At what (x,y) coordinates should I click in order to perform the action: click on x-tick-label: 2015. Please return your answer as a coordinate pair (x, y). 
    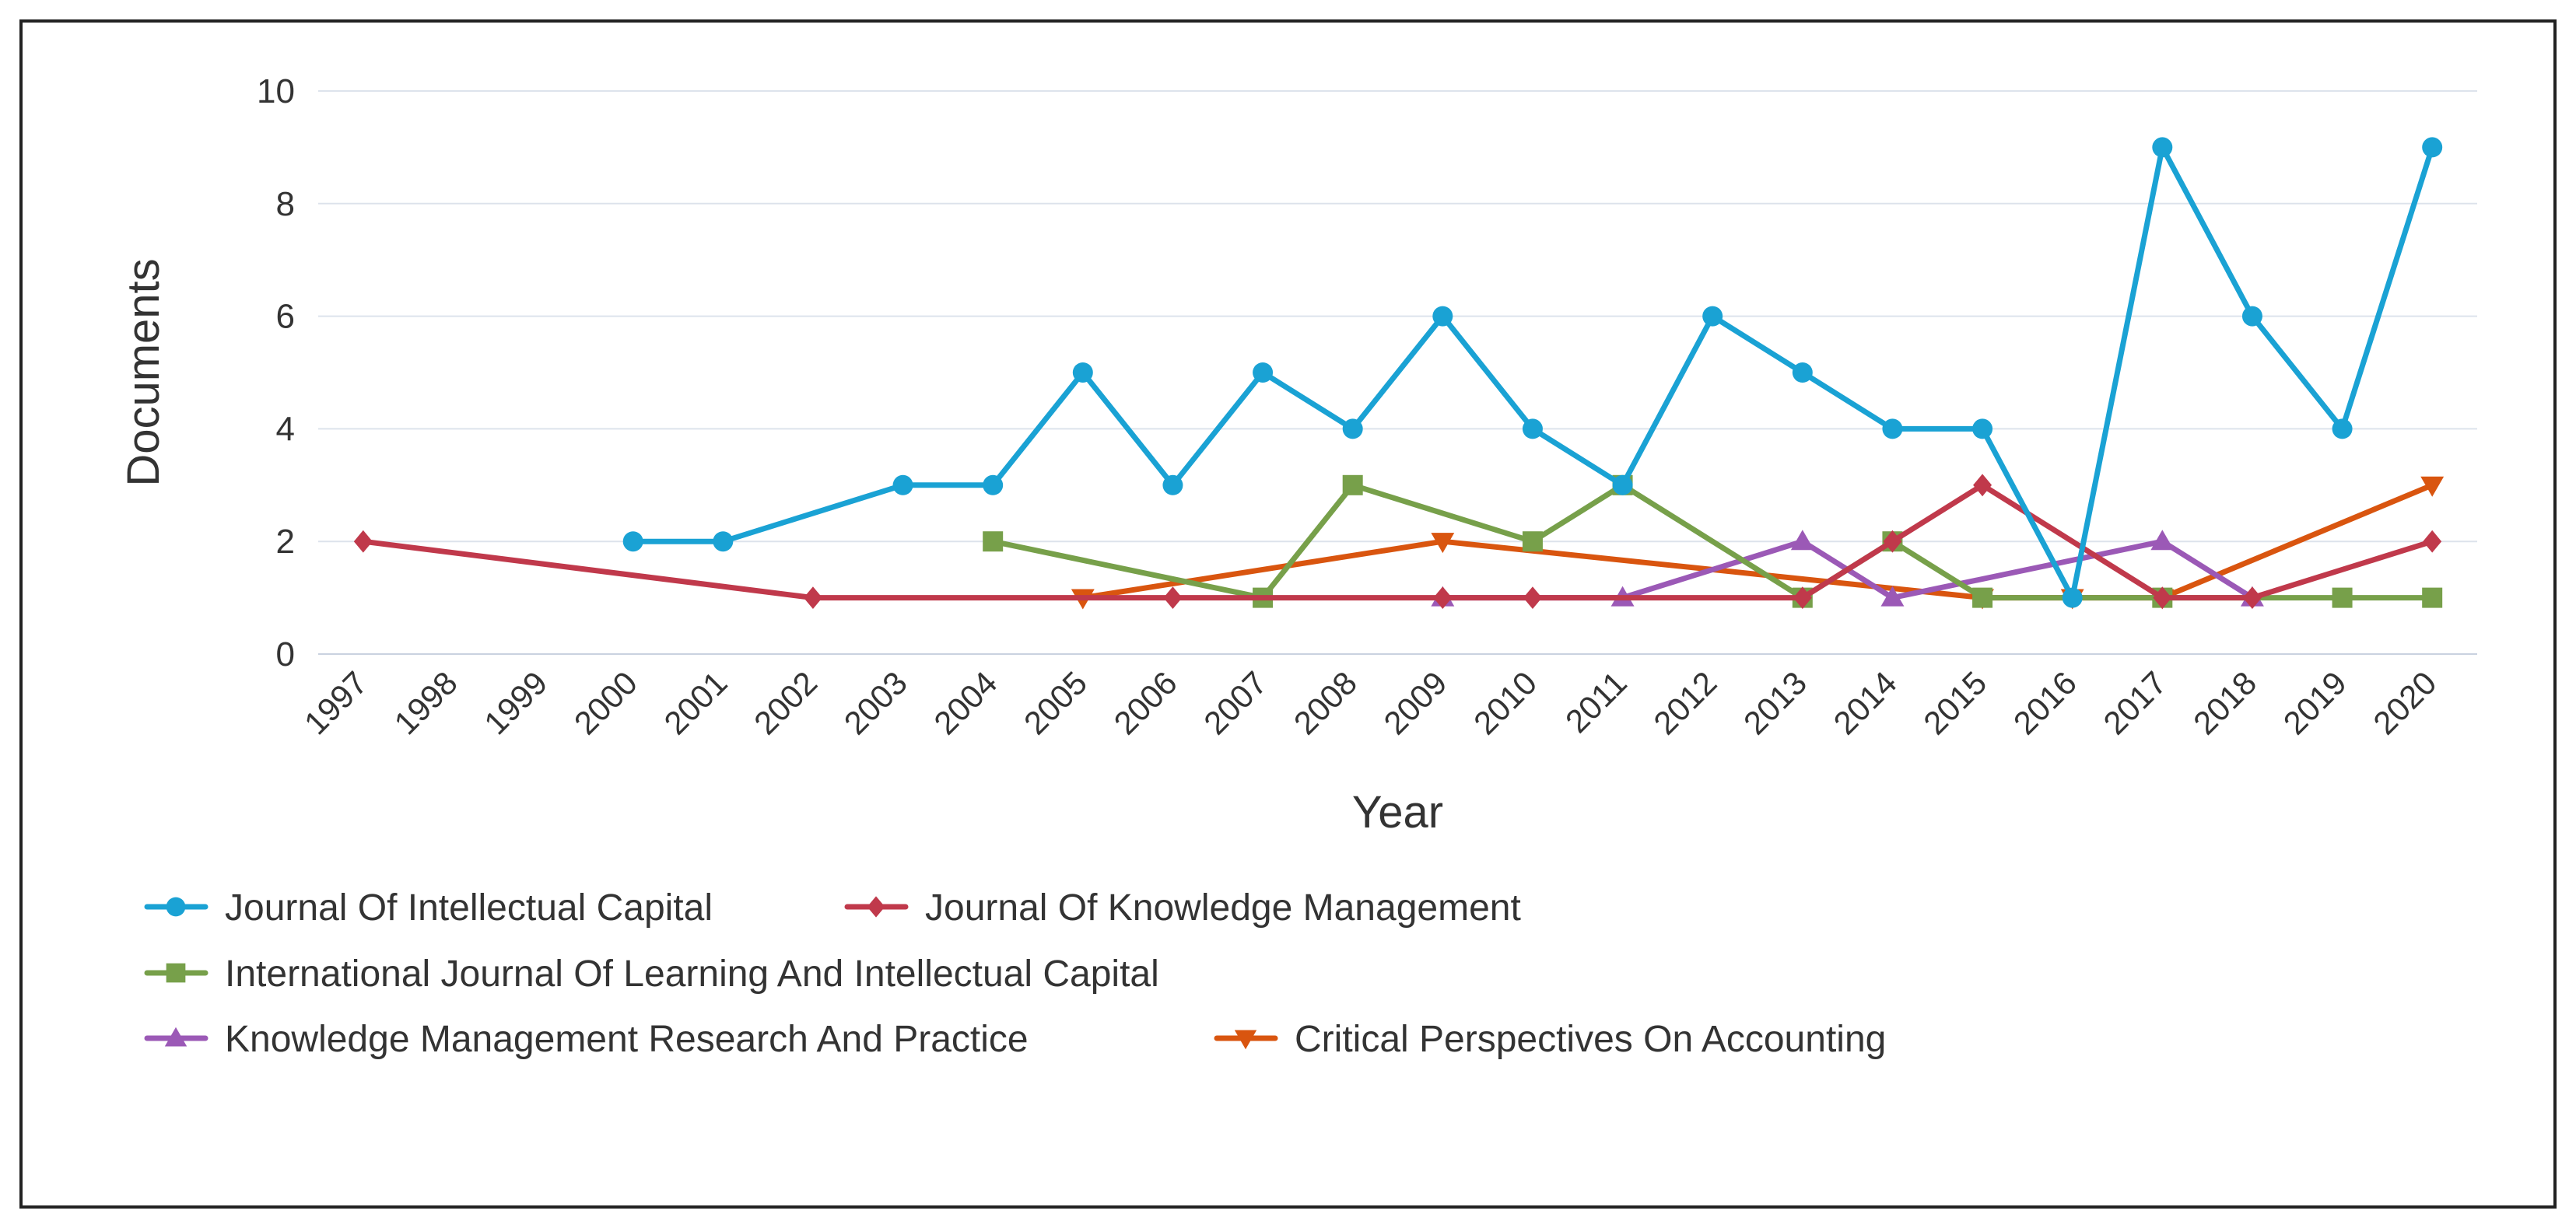
    Looking at the image, I should click on (1954, 702).